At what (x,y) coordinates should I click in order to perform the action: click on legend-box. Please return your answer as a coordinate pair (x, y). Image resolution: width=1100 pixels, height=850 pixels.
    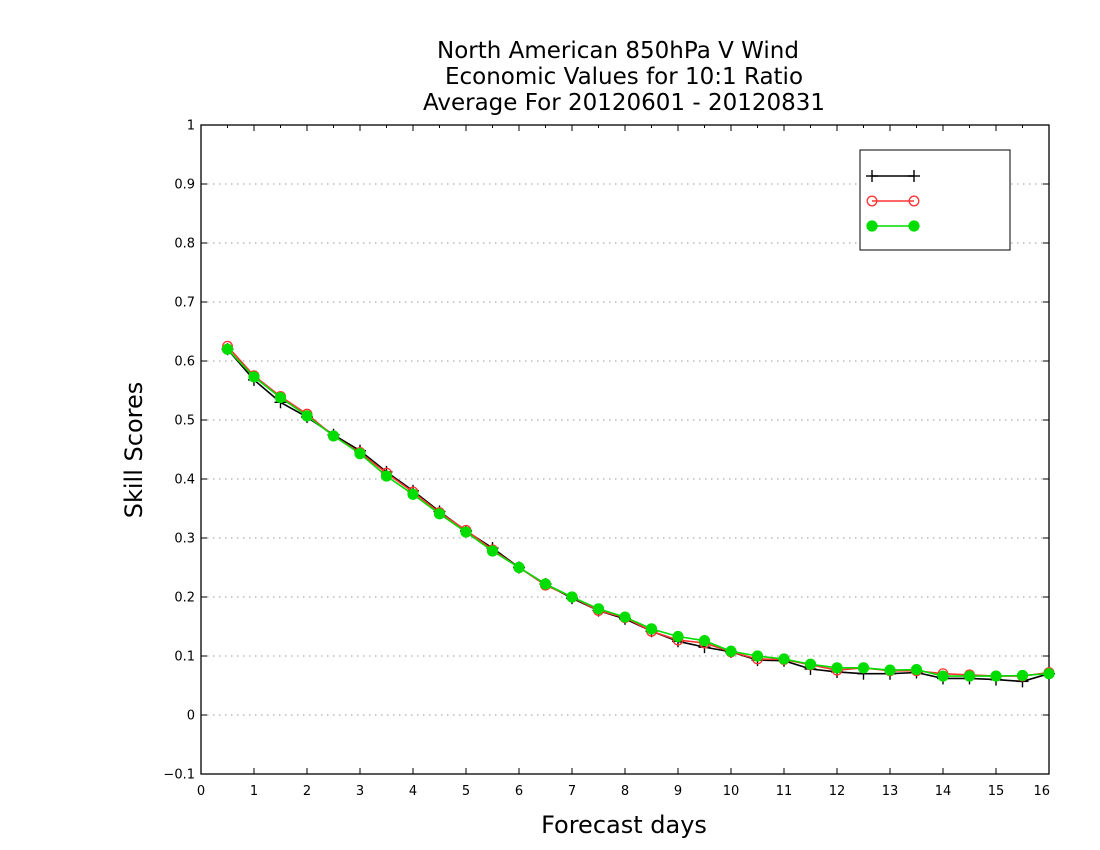
    Looking at the image, I should click on (935, 200).